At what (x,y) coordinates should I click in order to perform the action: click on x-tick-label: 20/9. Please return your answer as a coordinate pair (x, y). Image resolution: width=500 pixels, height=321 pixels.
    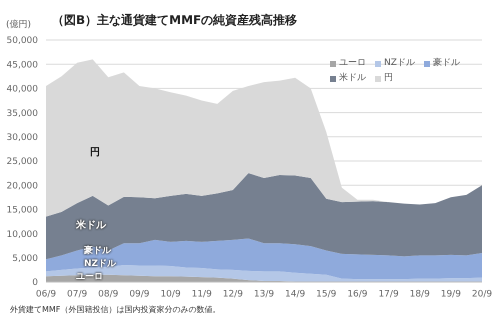
    Looking at the image, I should click on (482, 294).